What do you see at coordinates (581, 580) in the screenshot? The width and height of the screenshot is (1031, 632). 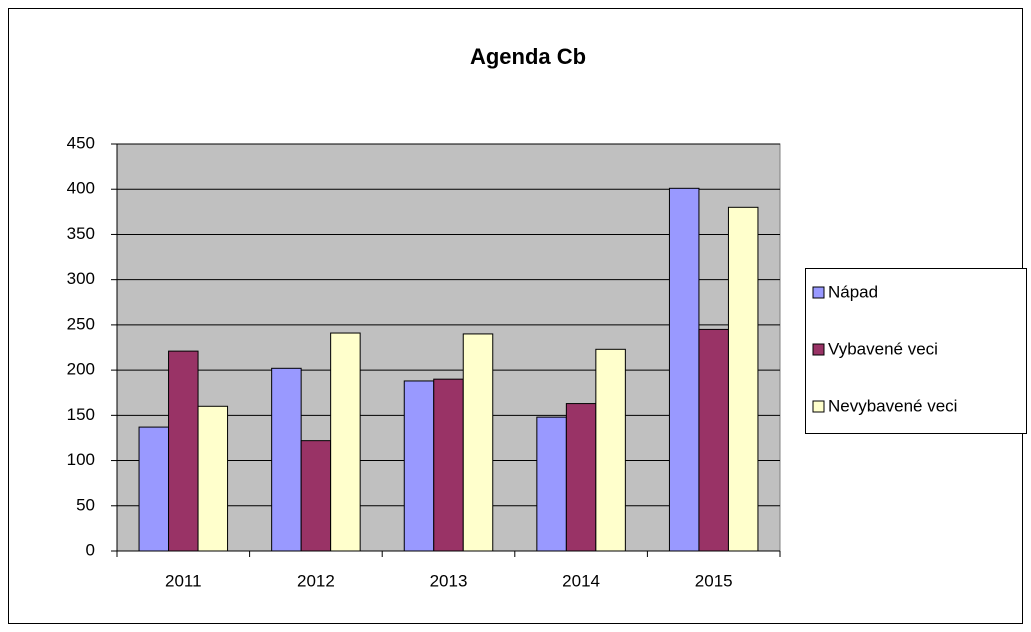 I see `x-tick-label: 2014` at bounding box center [581, 580].